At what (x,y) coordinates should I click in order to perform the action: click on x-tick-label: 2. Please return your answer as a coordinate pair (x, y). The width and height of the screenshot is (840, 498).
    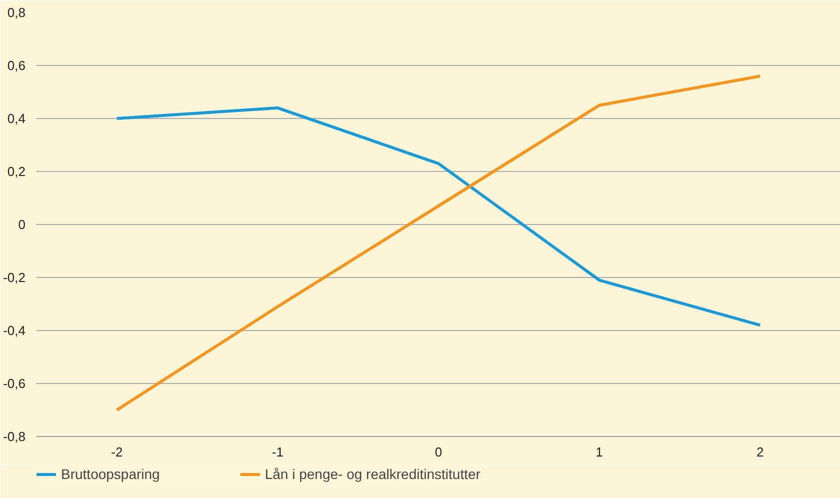
    Looking at the image, I should click on (760, 452).